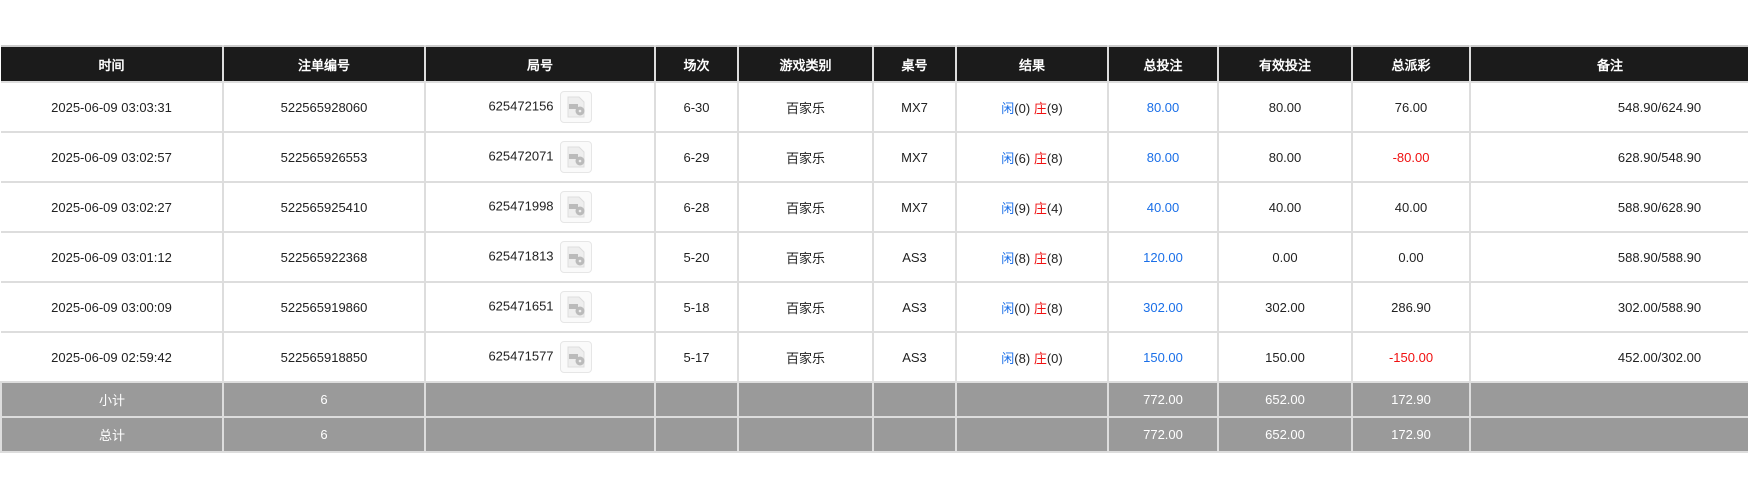 Image resolution: width=1748 pixels, height=481 pixels. I want to click on cell-round: 625471813, so click(540, 257).